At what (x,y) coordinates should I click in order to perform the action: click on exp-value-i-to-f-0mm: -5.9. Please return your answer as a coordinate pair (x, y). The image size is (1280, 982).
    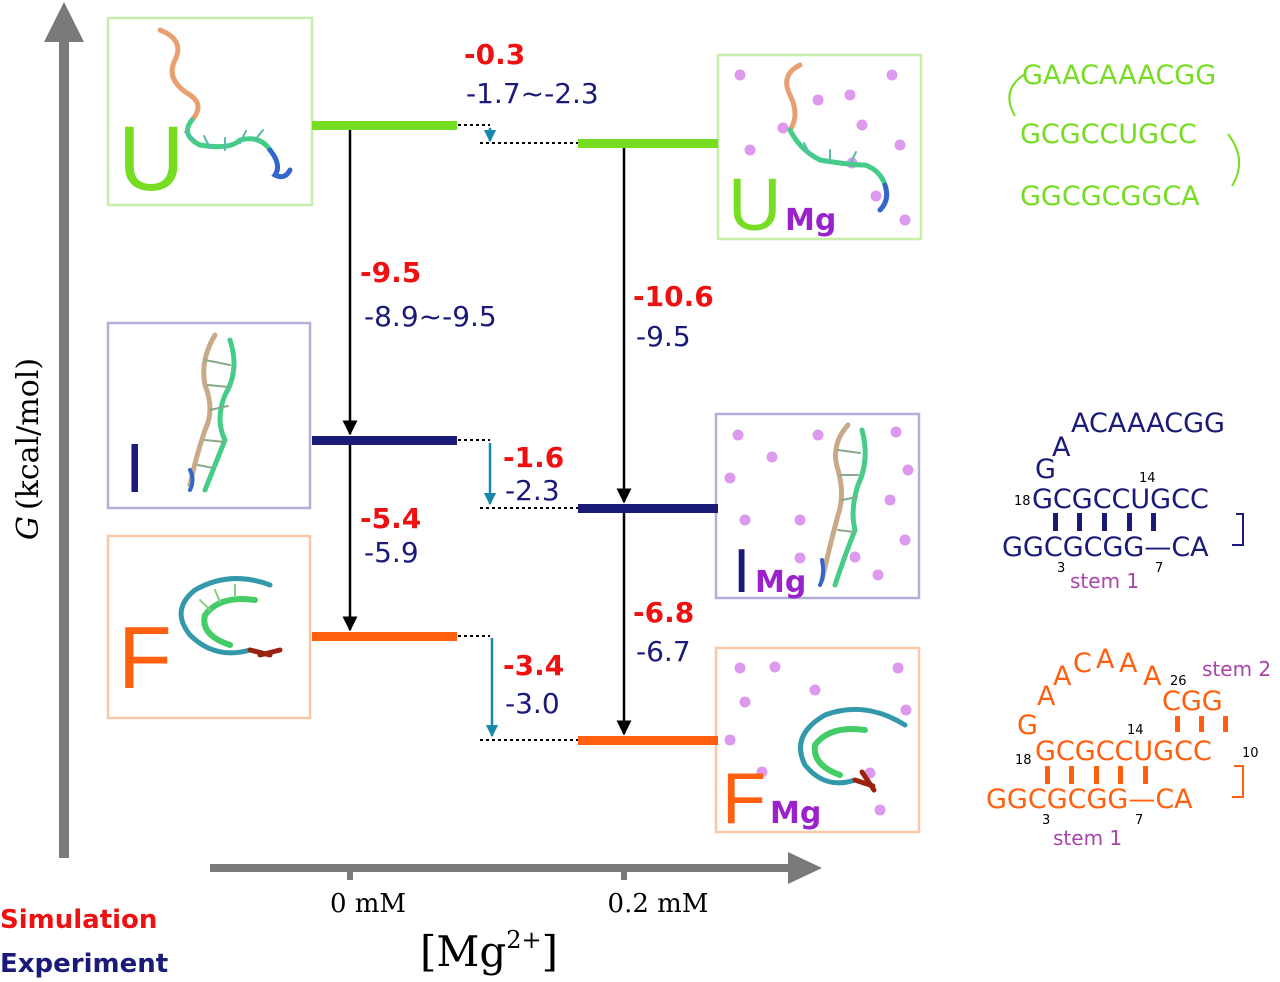
    Looking at the image, I should click on (391, 552).